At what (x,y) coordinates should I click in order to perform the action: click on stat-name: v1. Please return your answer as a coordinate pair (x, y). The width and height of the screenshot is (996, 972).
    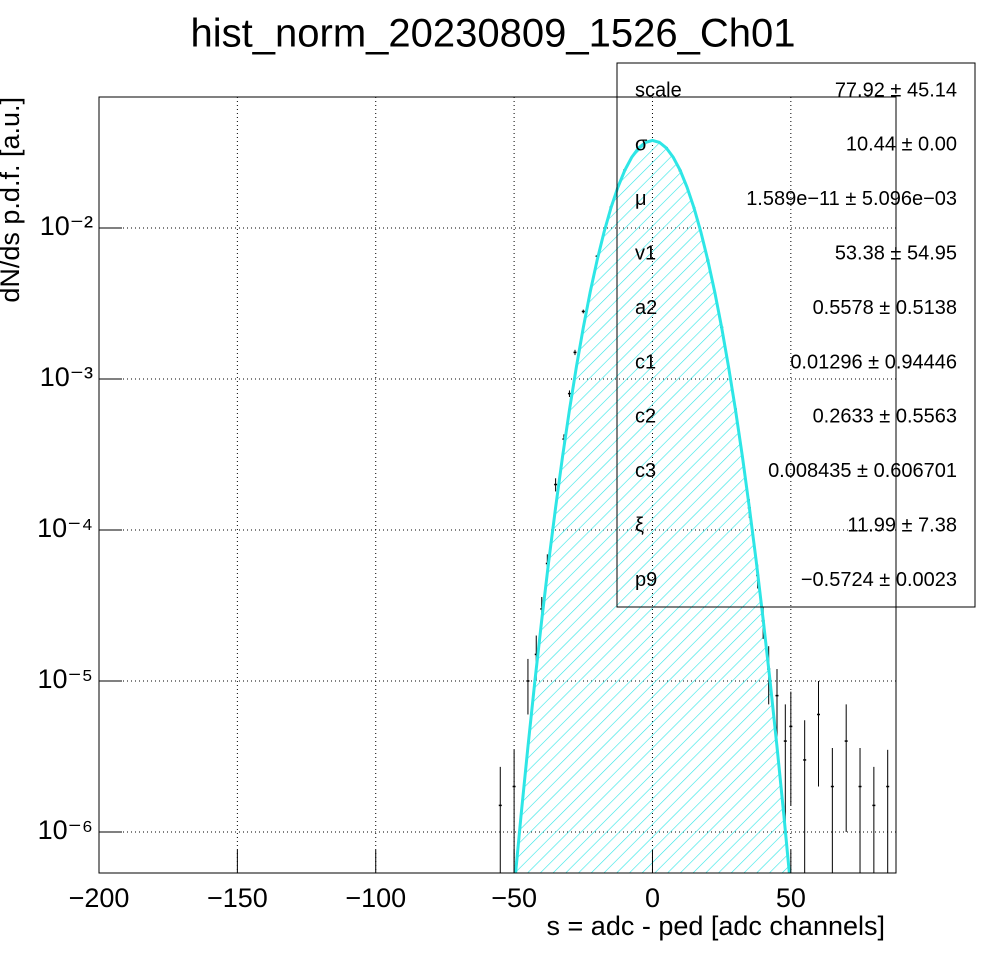
    Looking at the image, I should click on (645, 253).